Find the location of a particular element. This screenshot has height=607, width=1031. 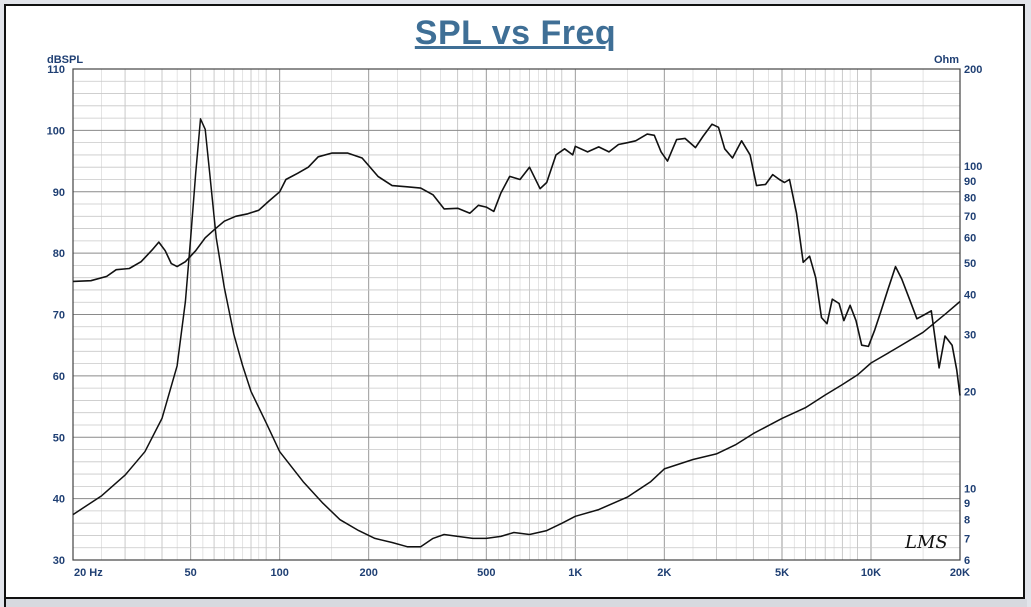

y-right-tick-label: 30 is located at coordinates (970, 336).